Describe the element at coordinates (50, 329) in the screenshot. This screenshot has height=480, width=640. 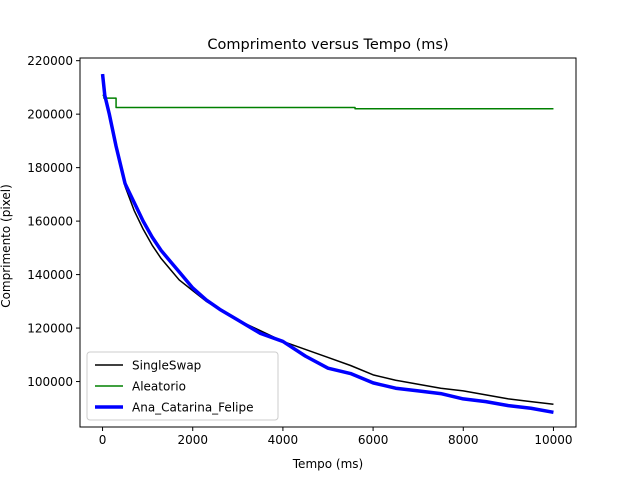
I see `y-tick-label: 120000` at that location.